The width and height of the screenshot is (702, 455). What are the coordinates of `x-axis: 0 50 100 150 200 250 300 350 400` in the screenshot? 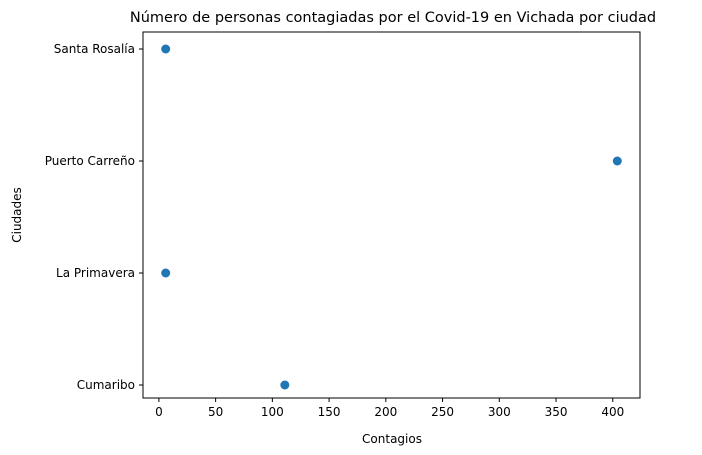 It's located at (389, 408).